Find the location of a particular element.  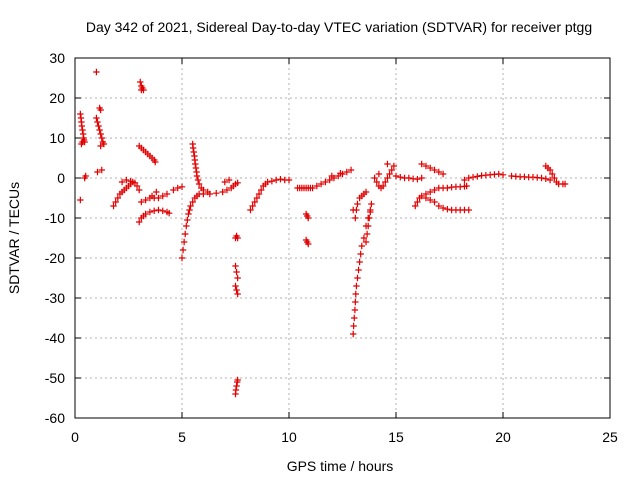

x-tick-label: 15 is located at coordinates (396, 437).